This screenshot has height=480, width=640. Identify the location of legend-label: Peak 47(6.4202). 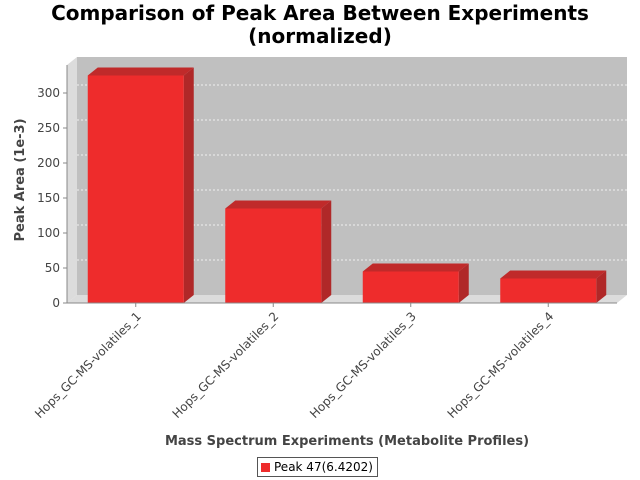
(323, 467).